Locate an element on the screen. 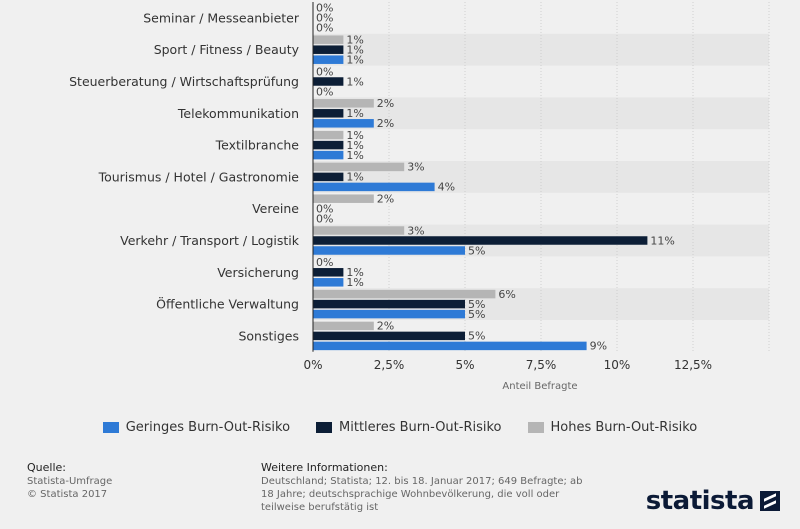 This screenshot has width=800, height=529. source-line-1: Statista-Umfrage is located at coordinates (70, 481).